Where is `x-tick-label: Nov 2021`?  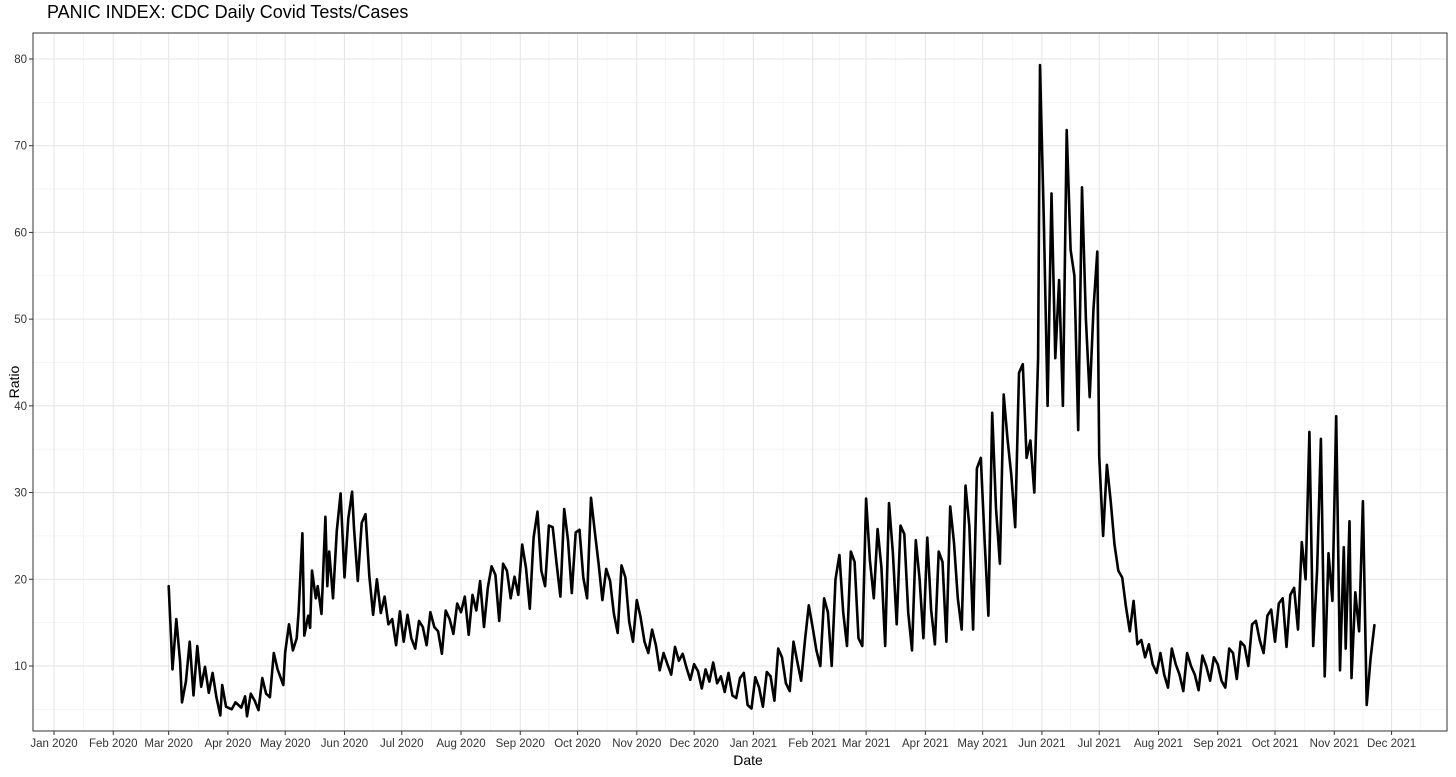 x-tick-label: Nov 2021 is located at coordinates (1334, 744).